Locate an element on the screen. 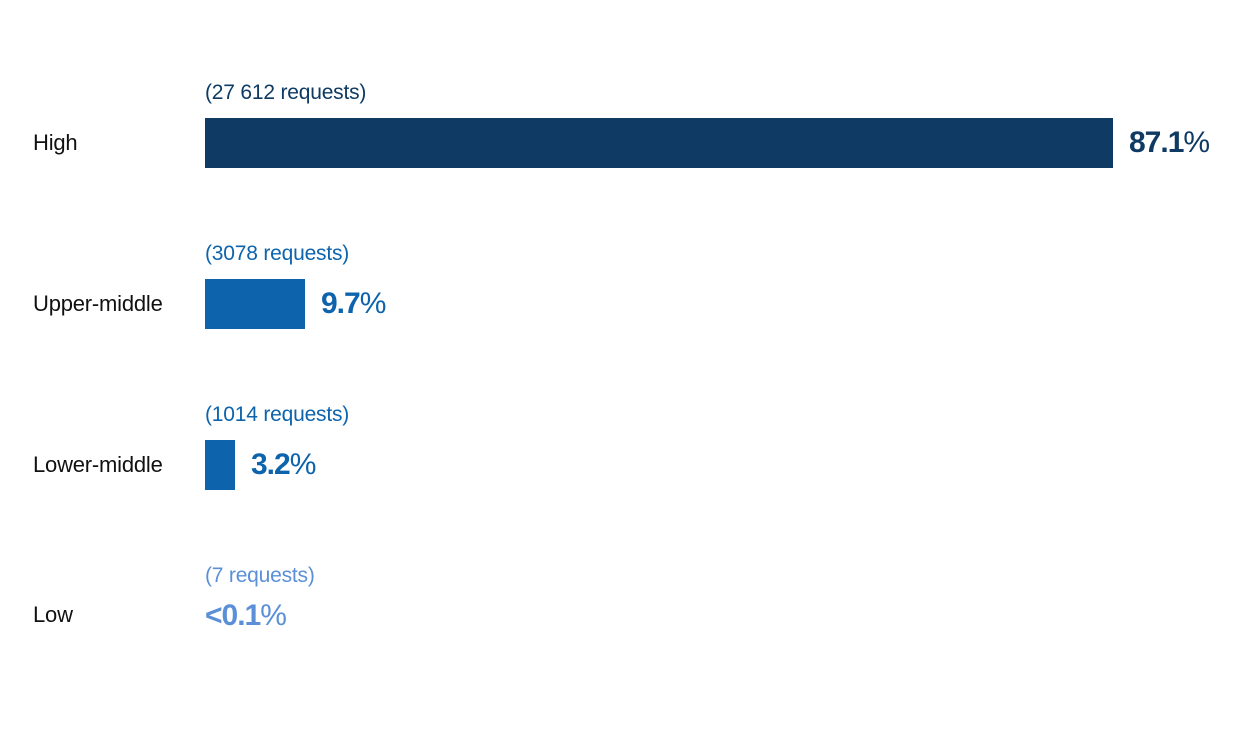  chart-row-upper-middle: Upper-middle (3078 requests) 9.7% is located at coordinates (625, 286).